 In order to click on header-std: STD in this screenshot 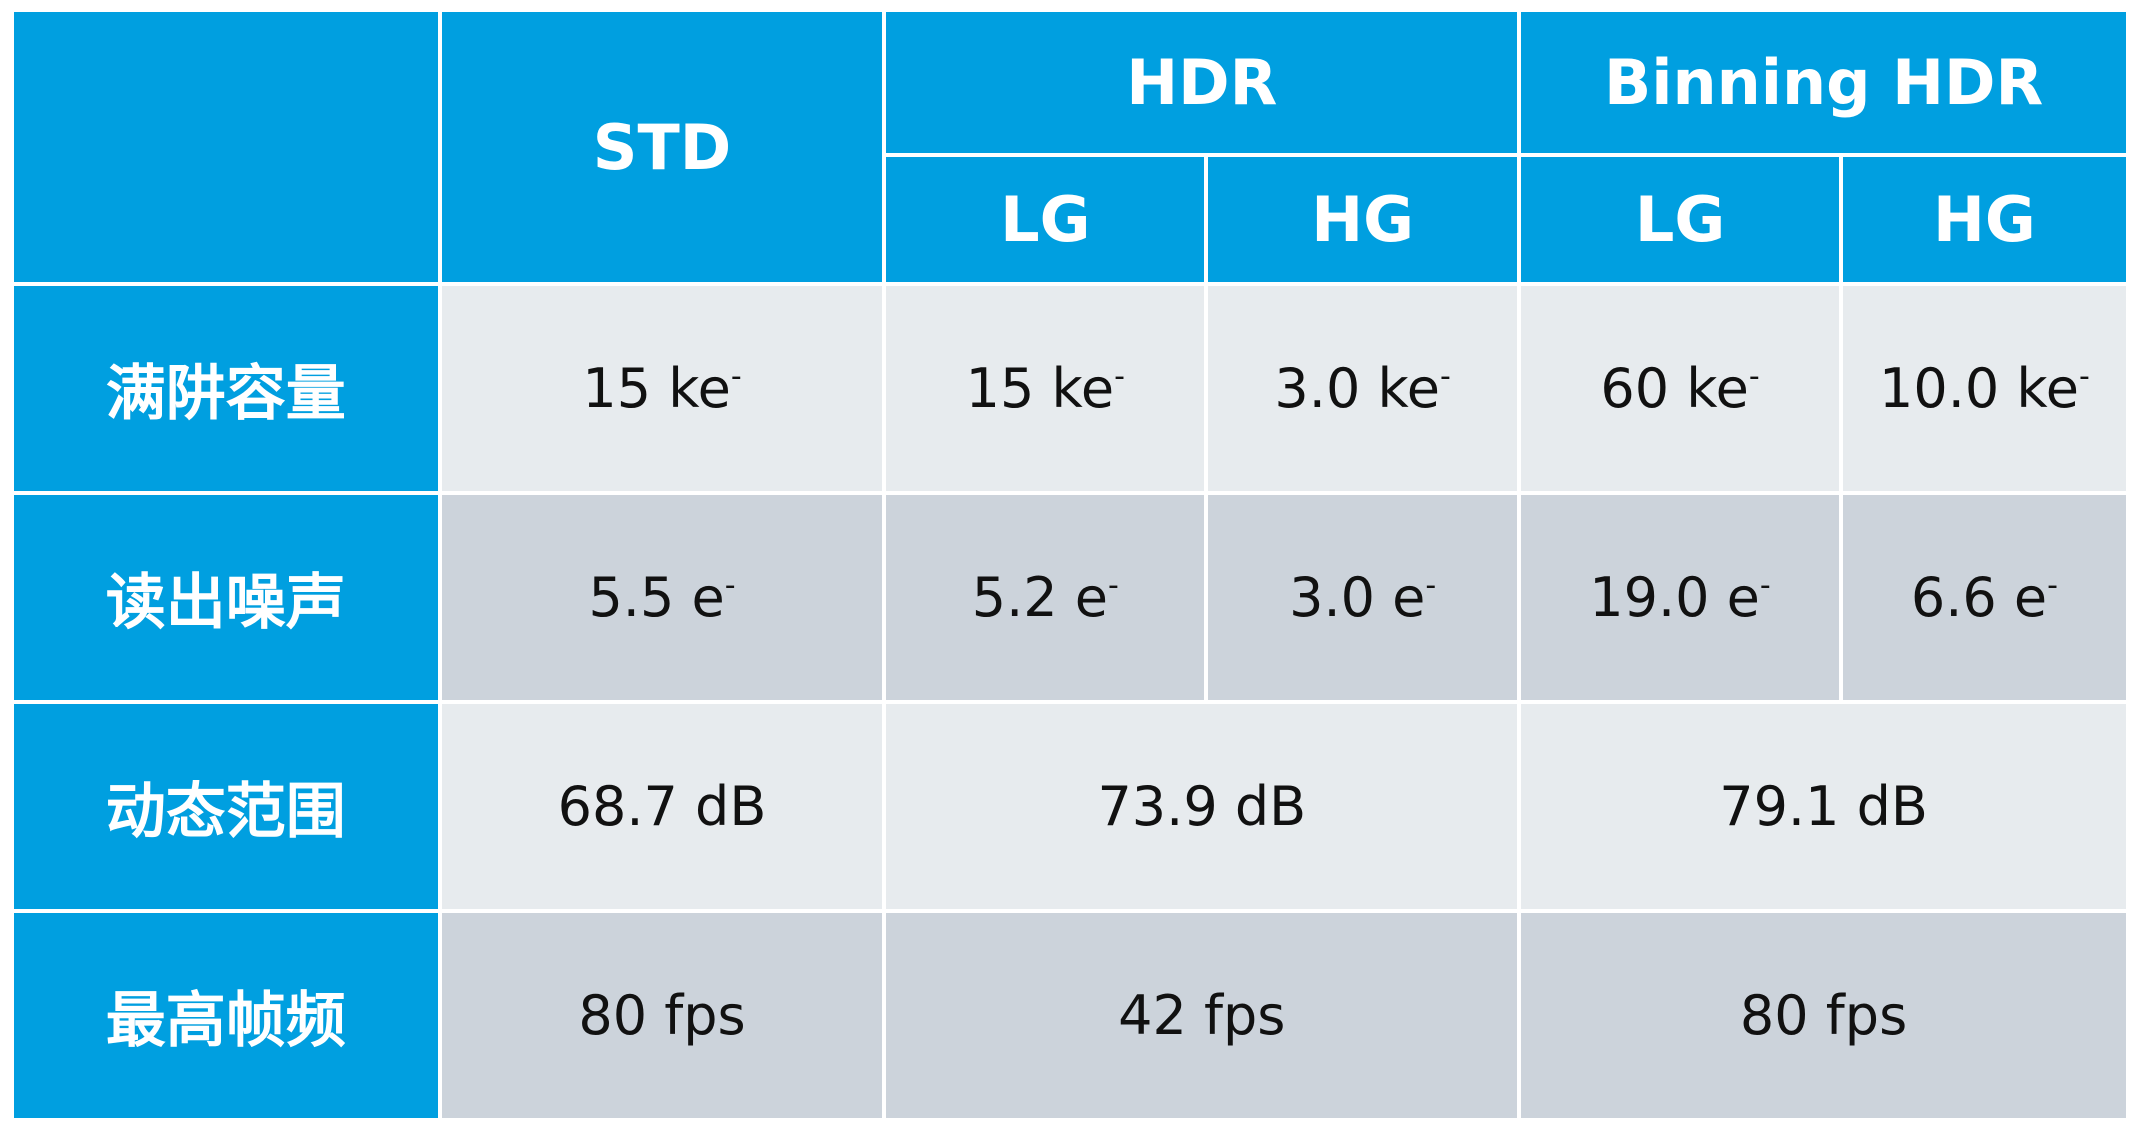, I will do `click(662, 147)`.